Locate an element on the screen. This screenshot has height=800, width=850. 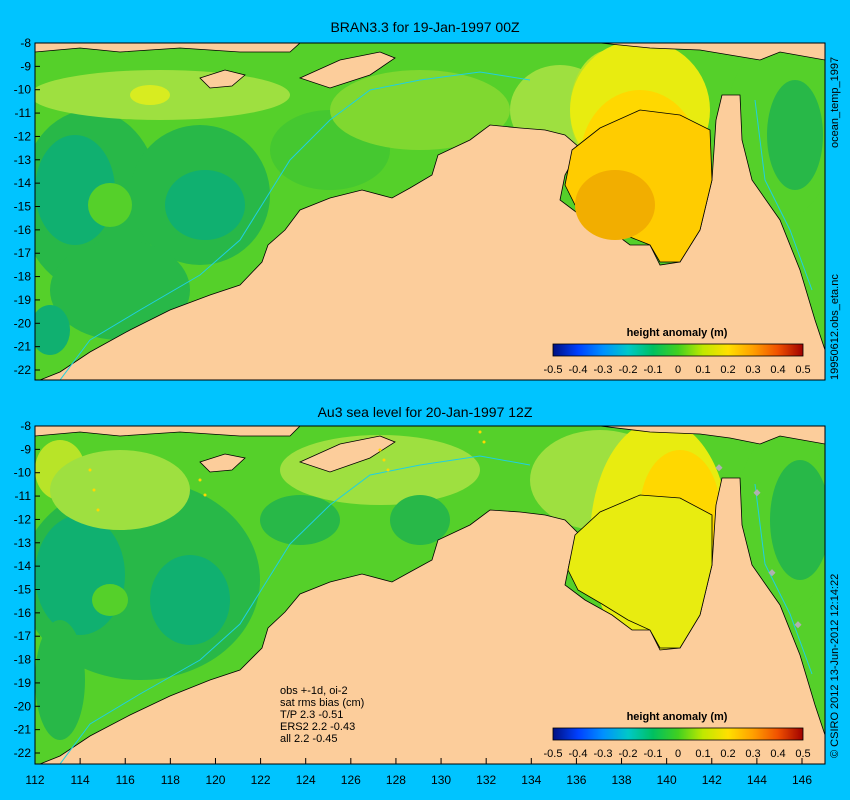
x-tick-label: 140 is located at coordinates (667, 780).